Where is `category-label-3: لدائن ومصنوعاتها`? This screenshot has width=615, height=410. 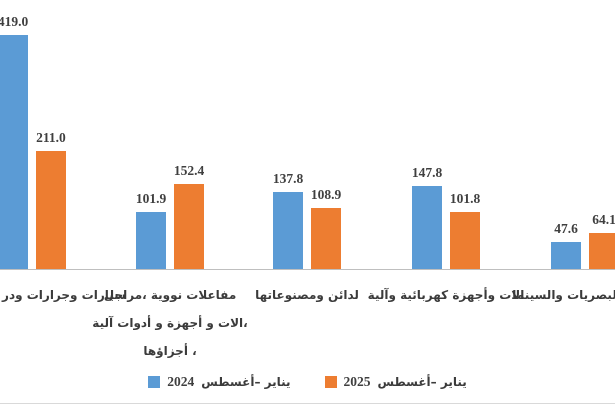 category-label-3: لدائن ومصنوعاتها is located at coordinates (307, 295).